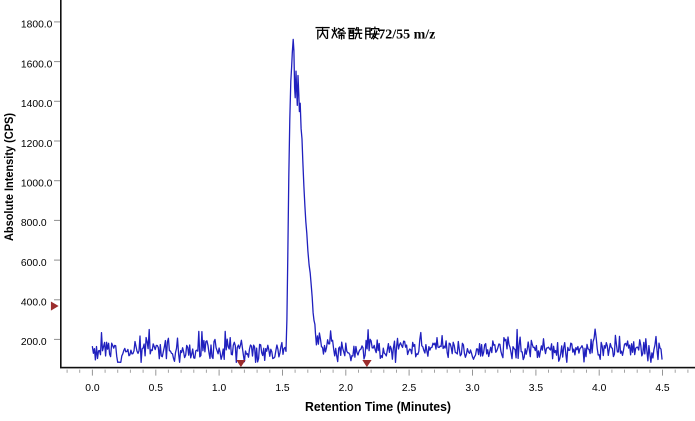  What do you see at coordinates (34, 263) in the screenshot?
I see `svg-text: 600.0` at bounding box center [34, 263].